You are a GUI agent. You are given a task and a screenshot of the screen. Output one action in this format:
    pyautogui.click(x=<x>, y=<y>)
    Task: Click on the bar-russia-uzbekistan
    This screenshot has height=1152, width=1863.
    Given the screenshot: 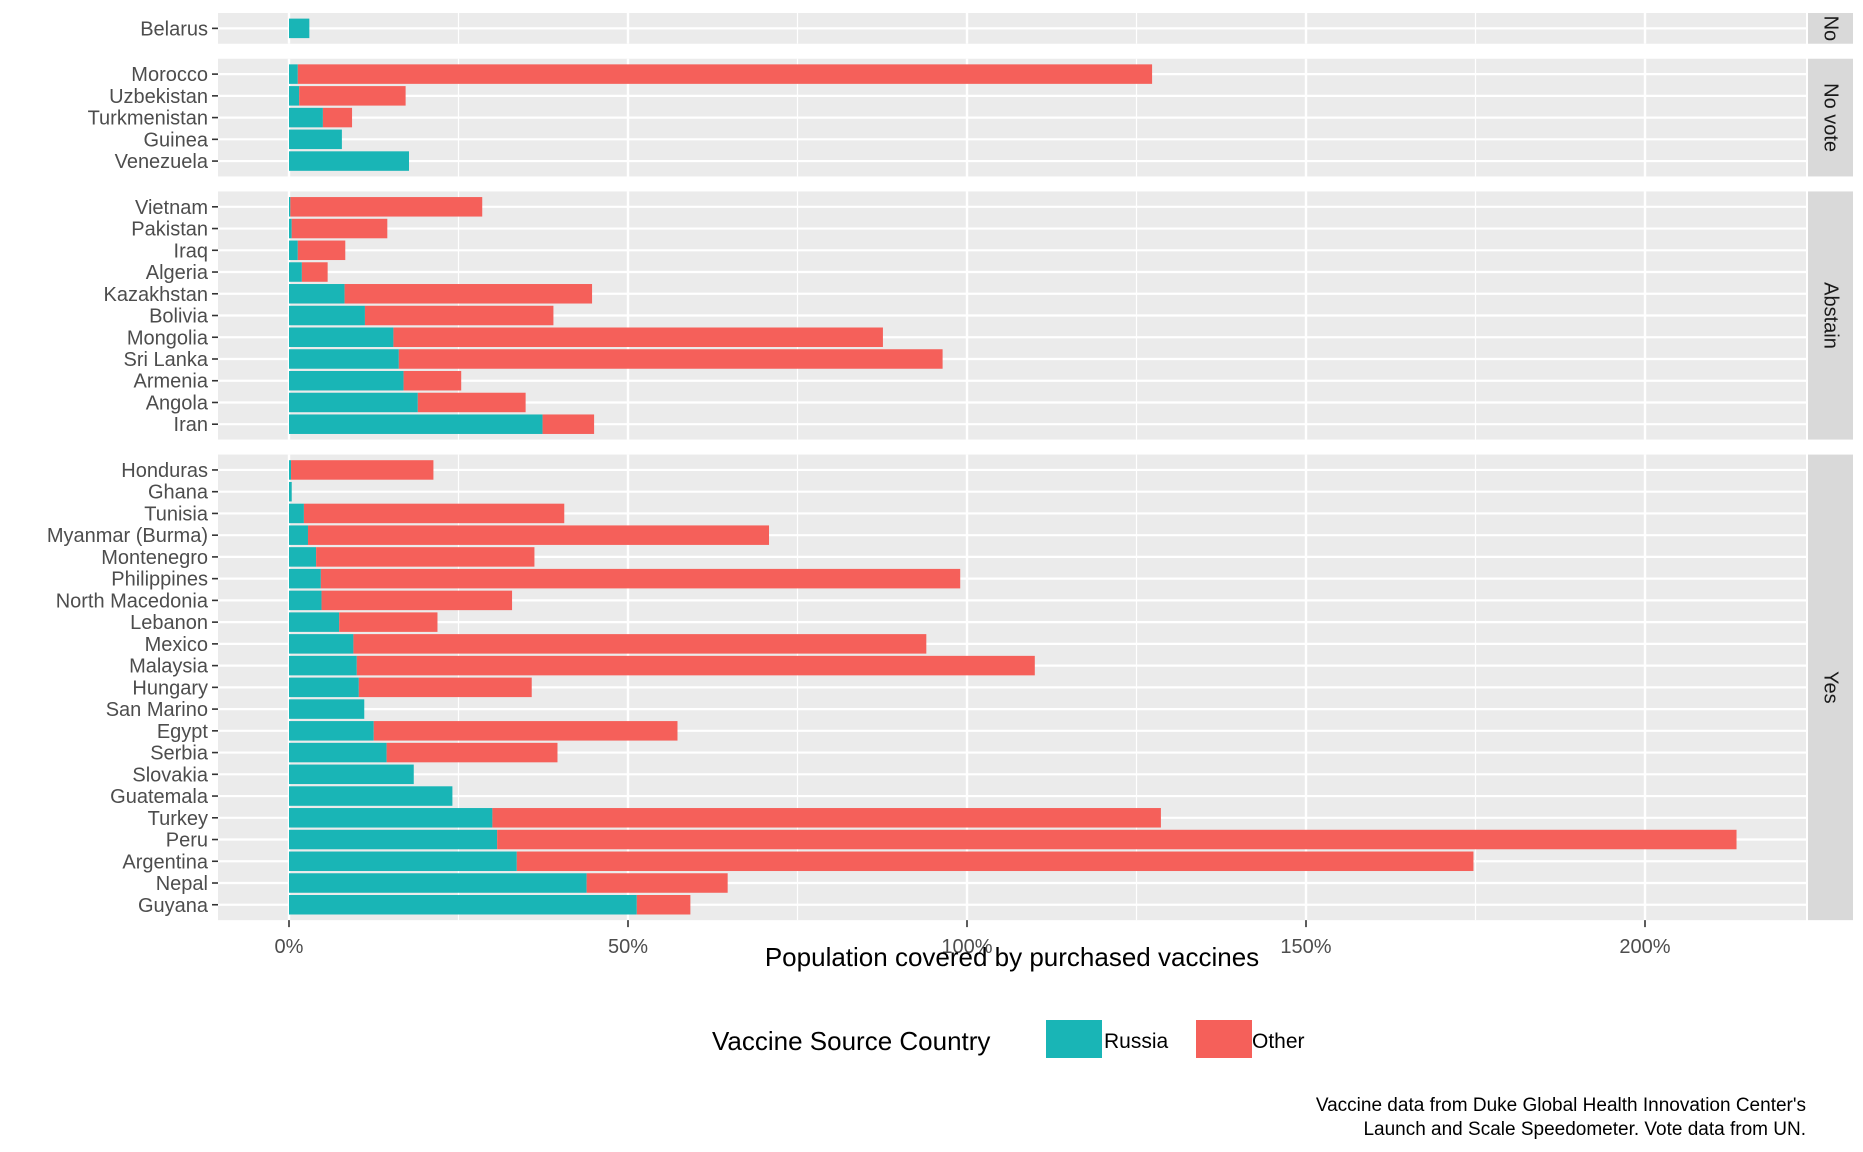 What is the action you would take?
    pyautogui.click(x=294, y=96)
    